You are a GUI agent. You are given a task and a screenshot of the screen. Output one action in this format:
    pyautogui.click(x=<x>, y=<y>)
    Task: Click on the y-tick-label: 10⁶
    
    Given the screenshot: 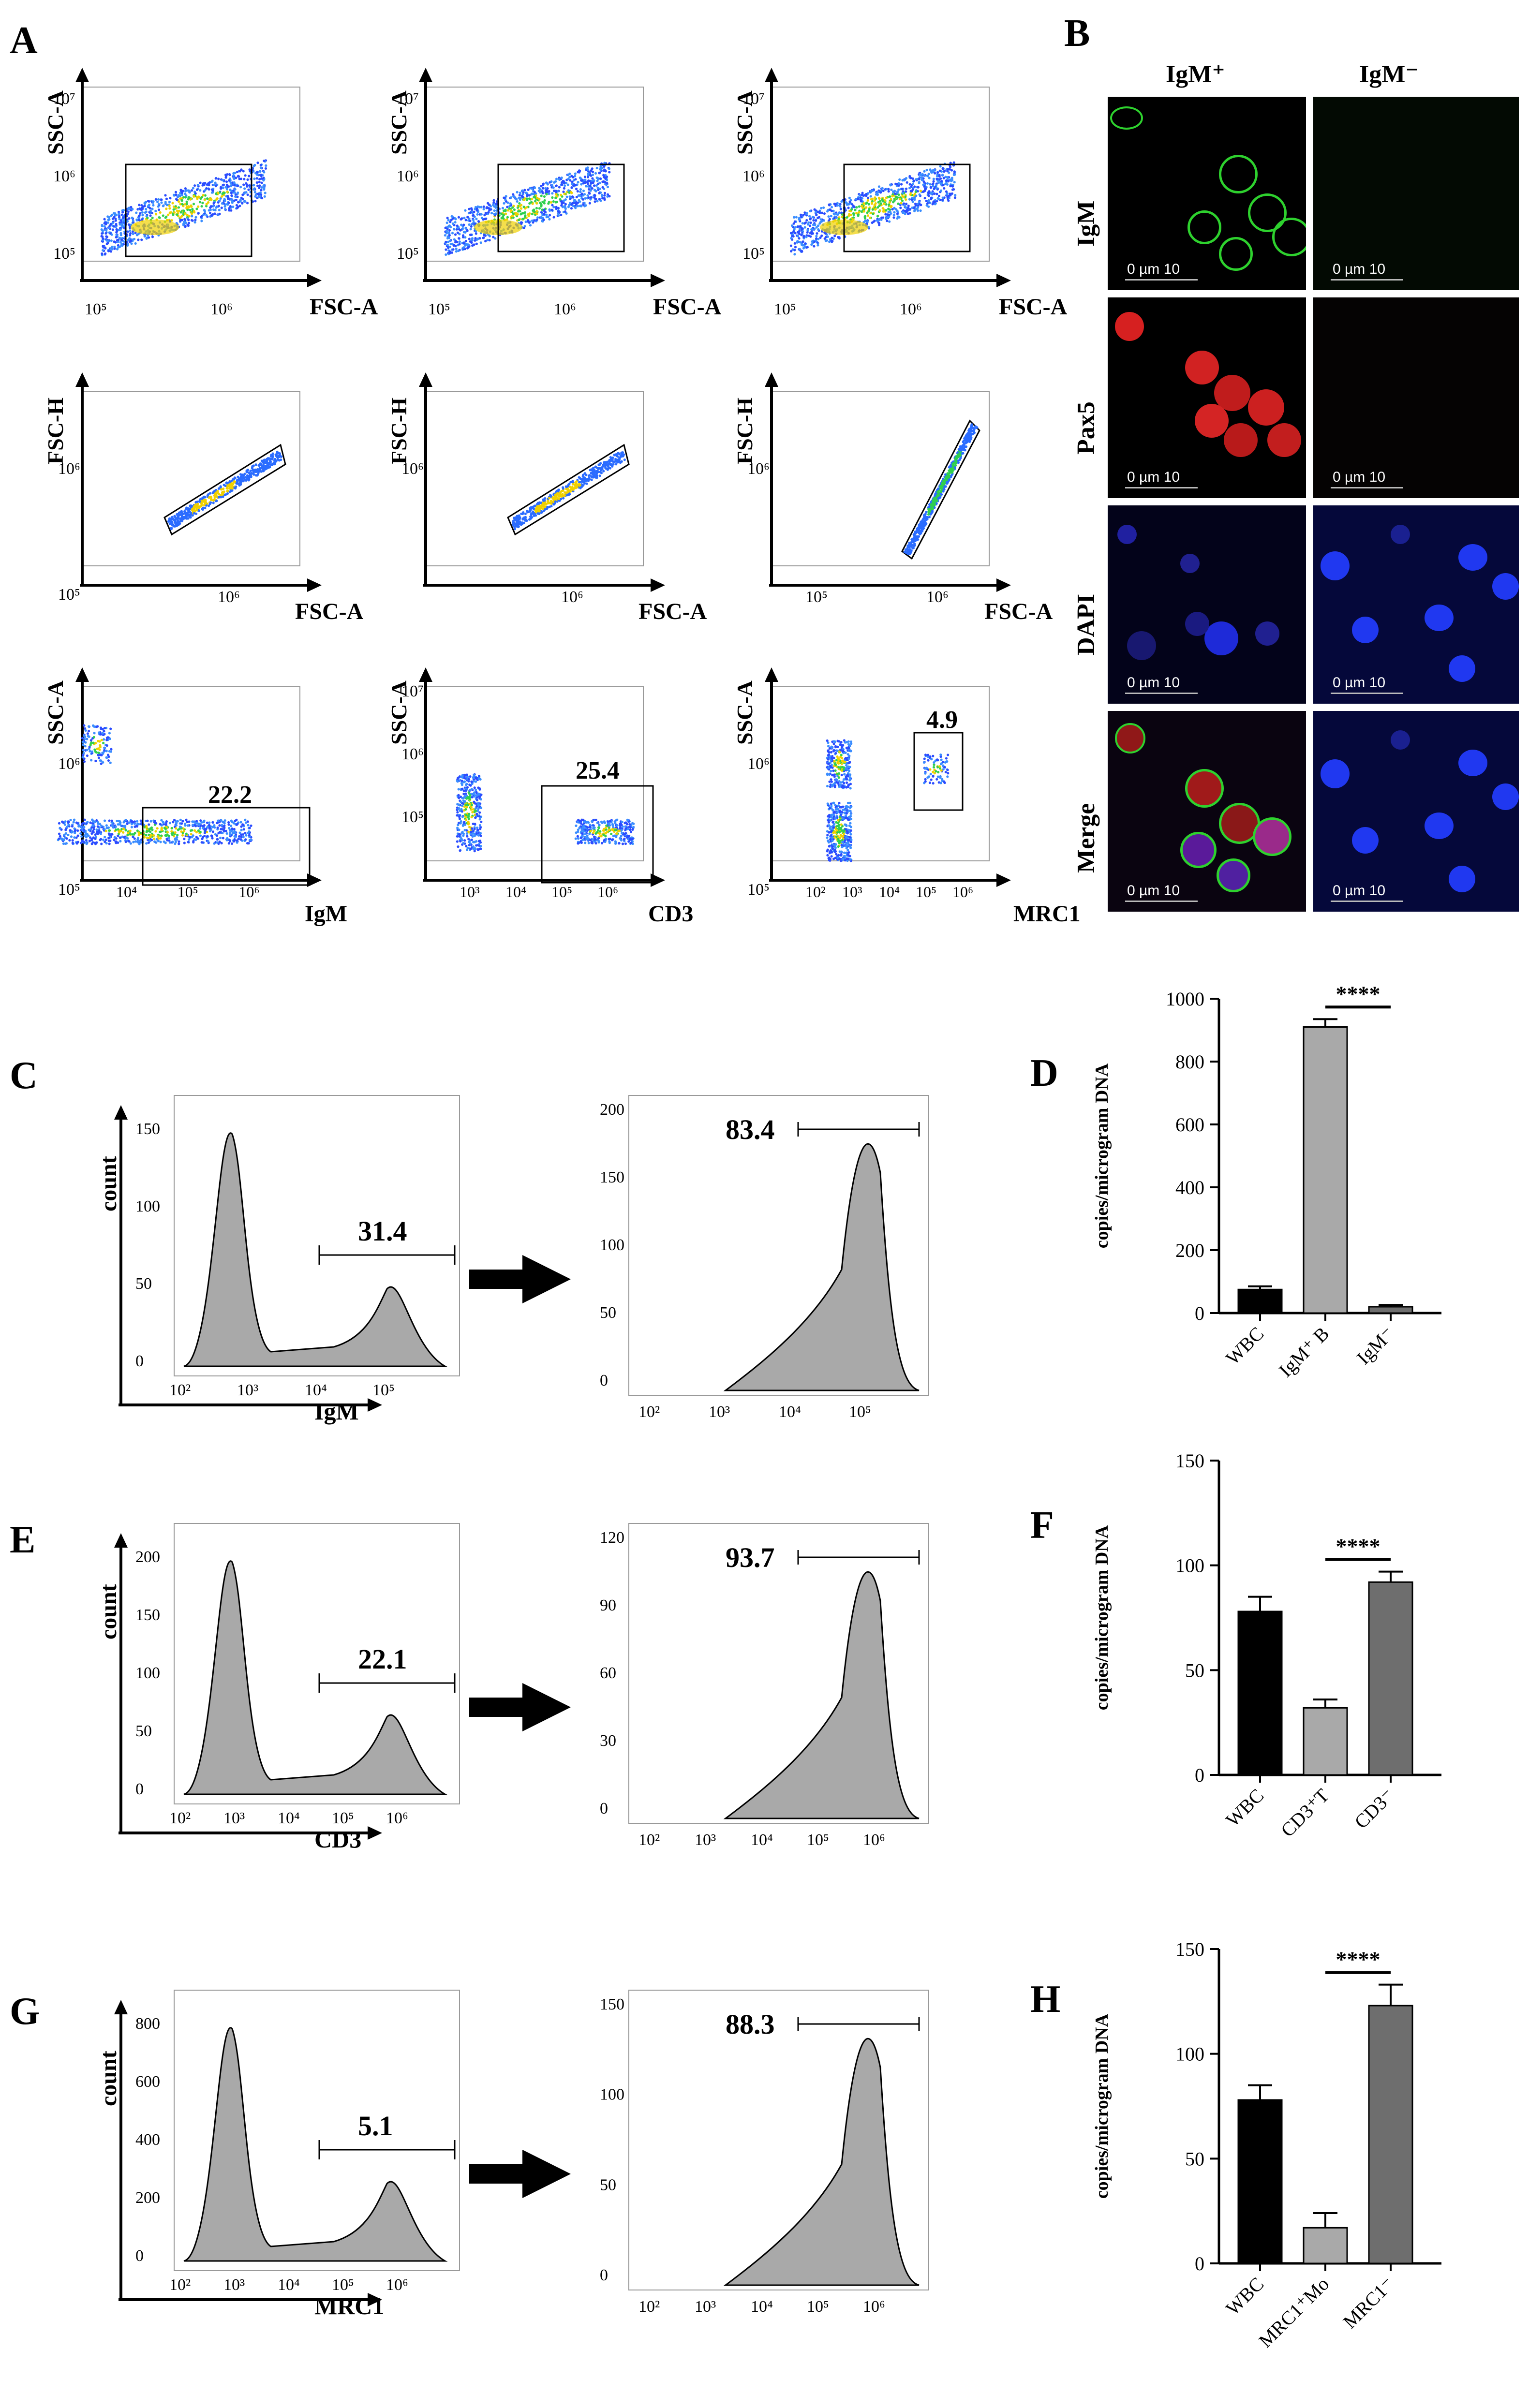 What is the action you would take?
    pyautogui.click(x=69, y=764)
    